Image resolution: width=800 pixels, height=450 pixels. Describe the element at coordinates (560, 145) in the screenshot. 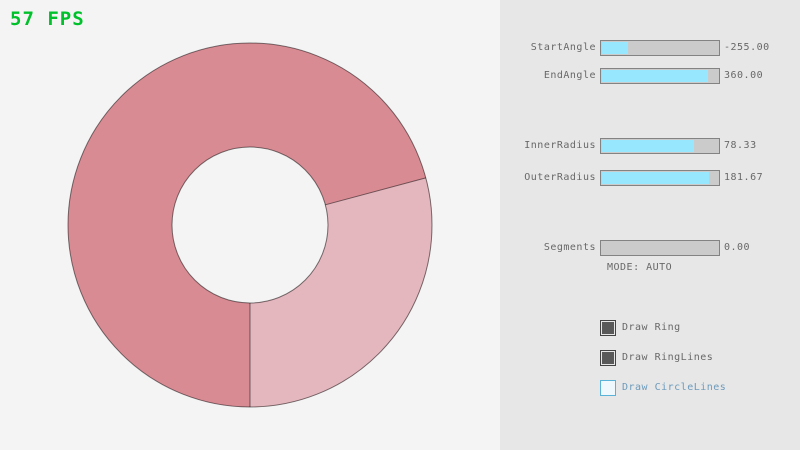

I see `inner-radius-label: InnerRadius` at that location.